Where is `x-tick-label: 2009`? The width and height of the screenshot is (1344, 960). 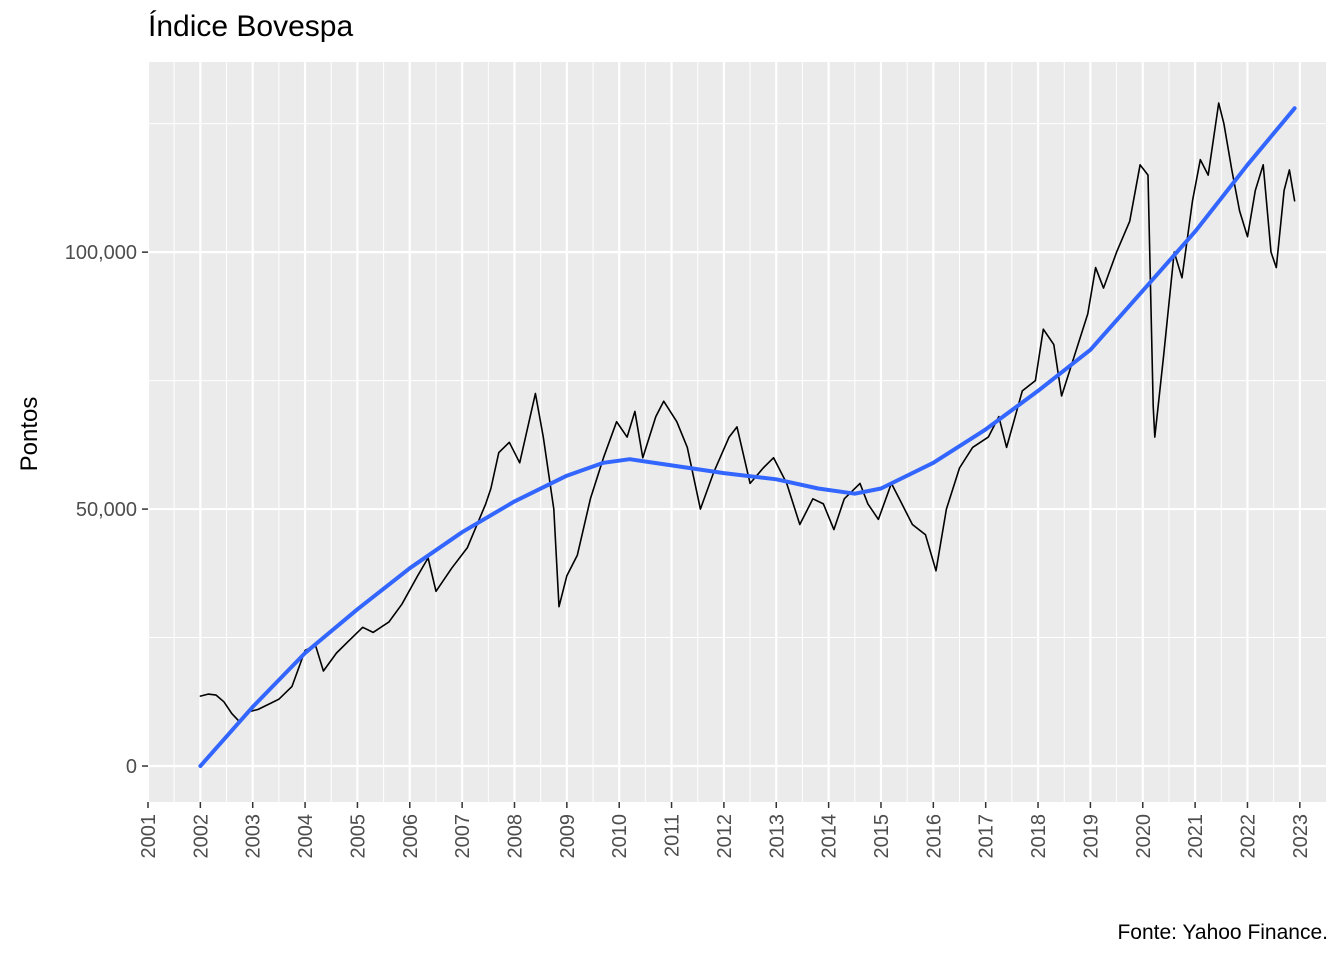
x-tick-label: 2009 is located at coordinates (568, 836).